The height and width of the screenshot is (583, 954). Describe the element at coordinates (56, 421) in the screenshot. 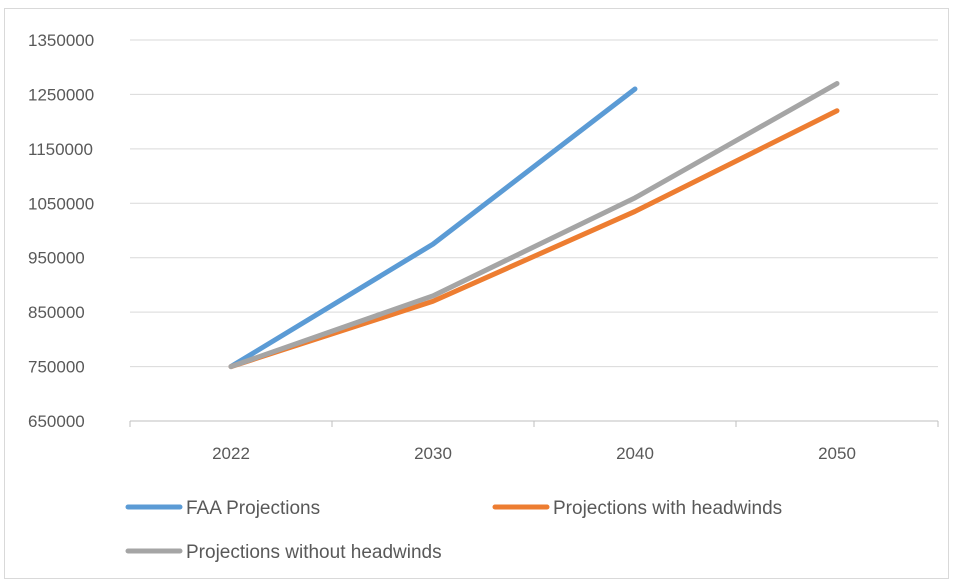

I see `y-tick-label: 650000` at that location.